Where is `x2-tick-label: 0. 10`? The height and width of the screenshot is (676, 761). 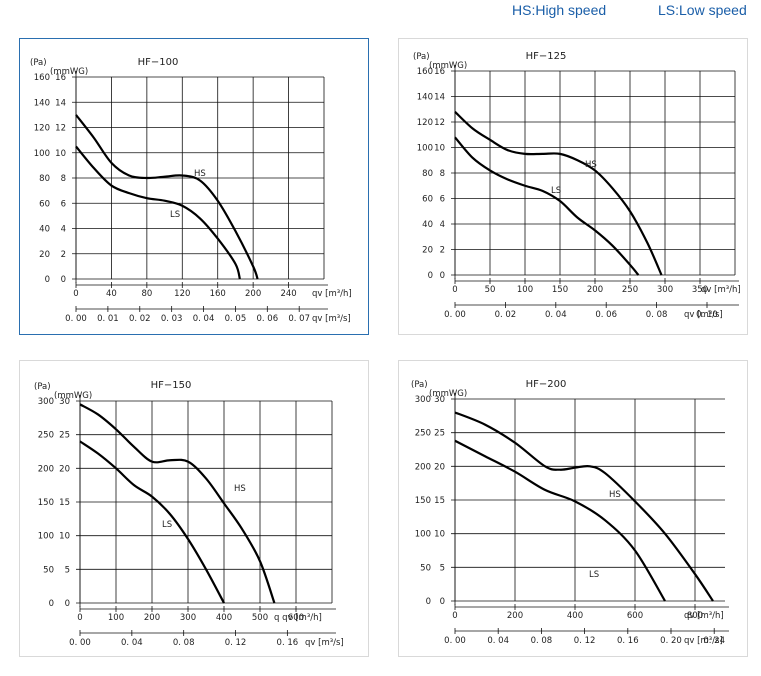 x2-tick-label: 0. 10 is located at coordinates (707, 315).